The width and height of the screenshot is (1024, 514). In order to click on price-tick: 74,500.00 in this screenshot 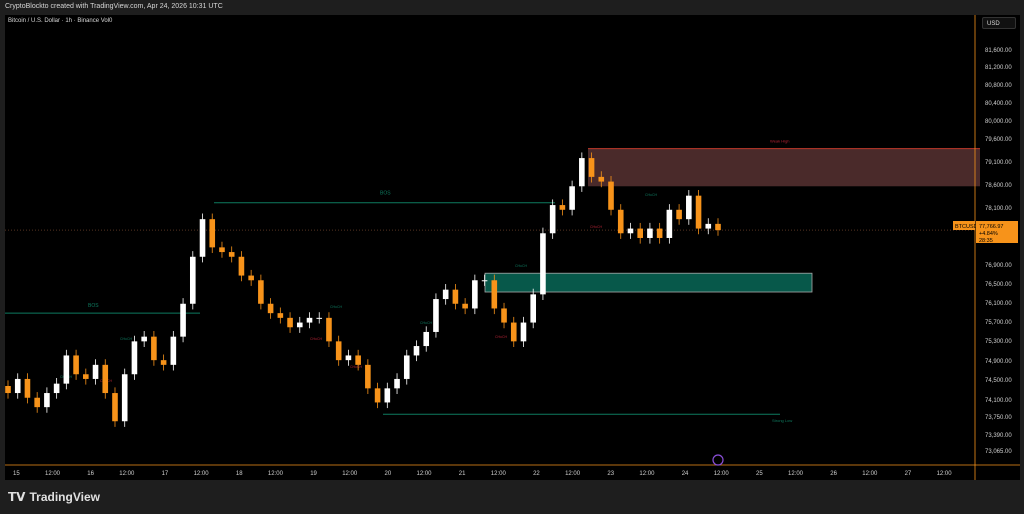, I will do `click(998, 381)`.